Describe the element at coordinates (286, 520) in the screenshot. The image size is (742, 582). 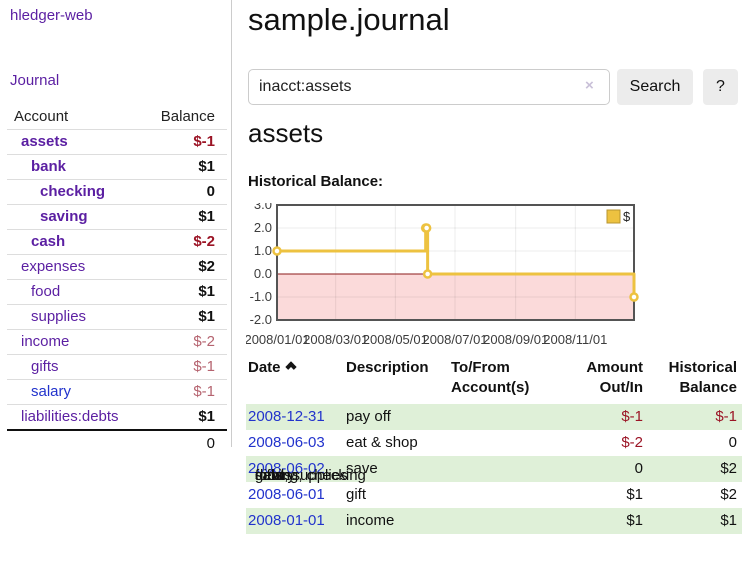
I see `date-link: 2008-01-01` at that location.